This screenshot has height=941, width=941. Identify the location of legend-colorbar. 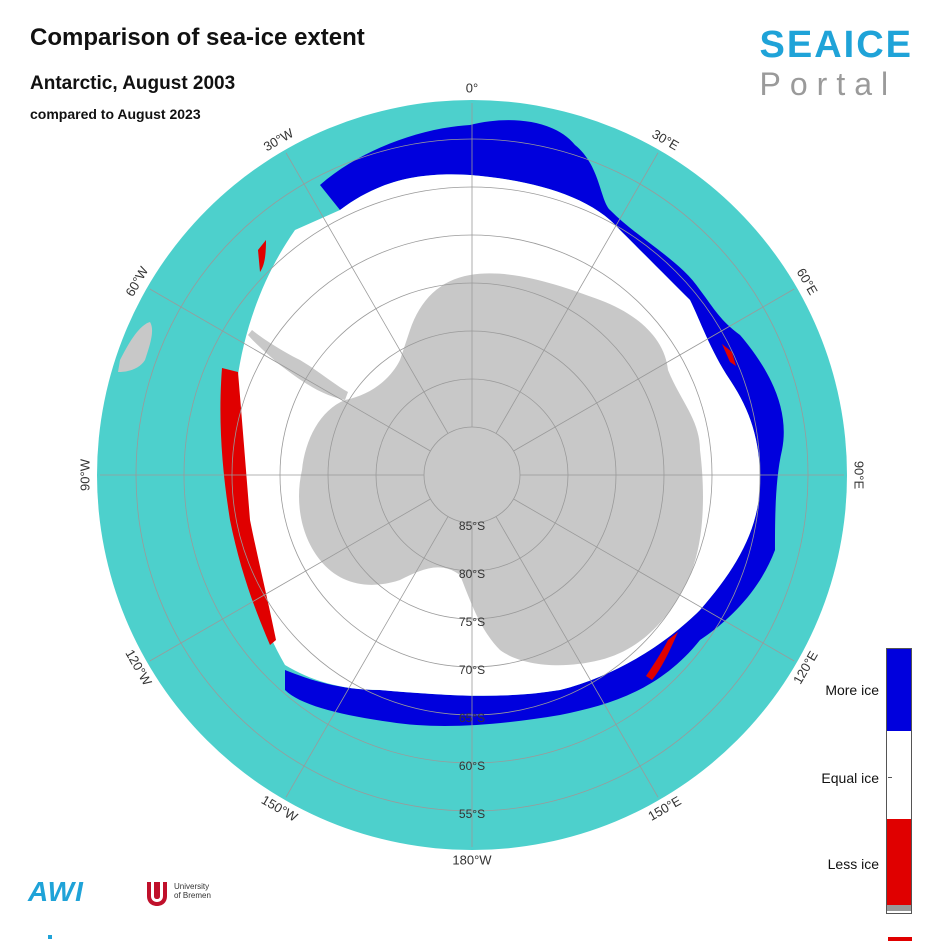
(899, 781).